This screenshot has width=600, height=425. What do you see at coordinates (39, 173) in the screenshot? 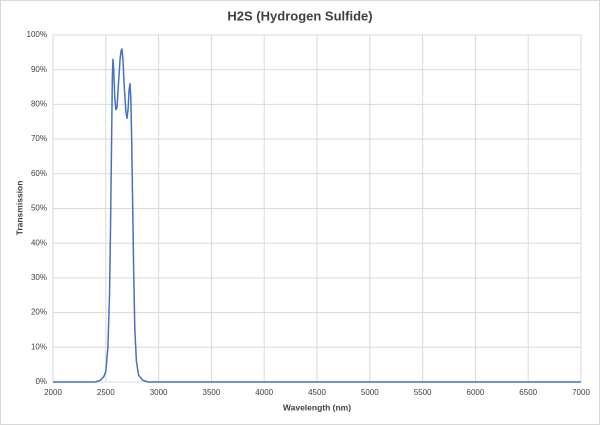
I see `y-tick-label: 60%` at bounding box center [39, 173].